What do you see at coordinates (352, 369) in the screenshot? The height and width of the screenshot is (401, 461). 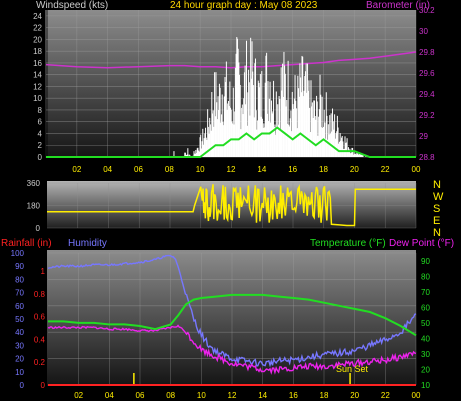 I see `sunset-label: Sun Set` at bounding box center [352, 369].